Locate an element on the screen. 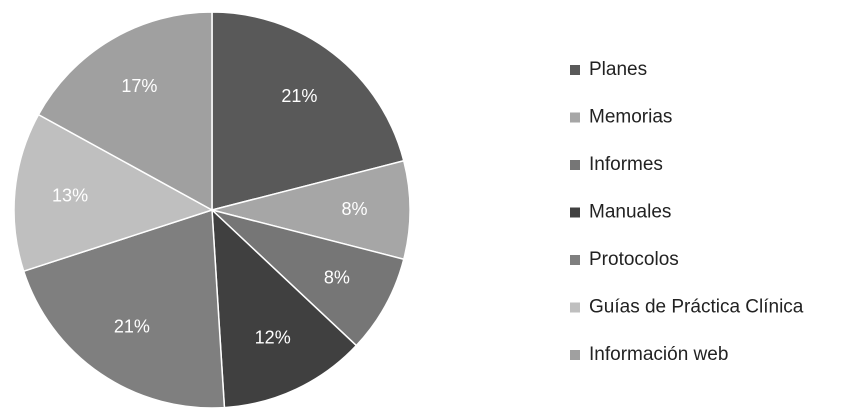  legend-label: Guías de Práctica Clínica is located at coordinates (696, 307).